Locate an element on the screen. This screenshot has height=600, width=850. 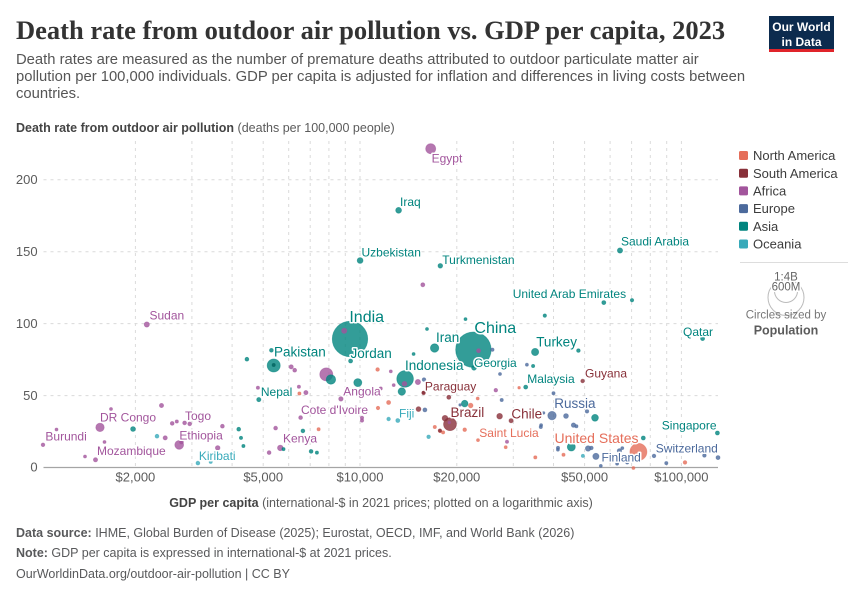
svg-text: 0 is located at coordinates (33, 467).